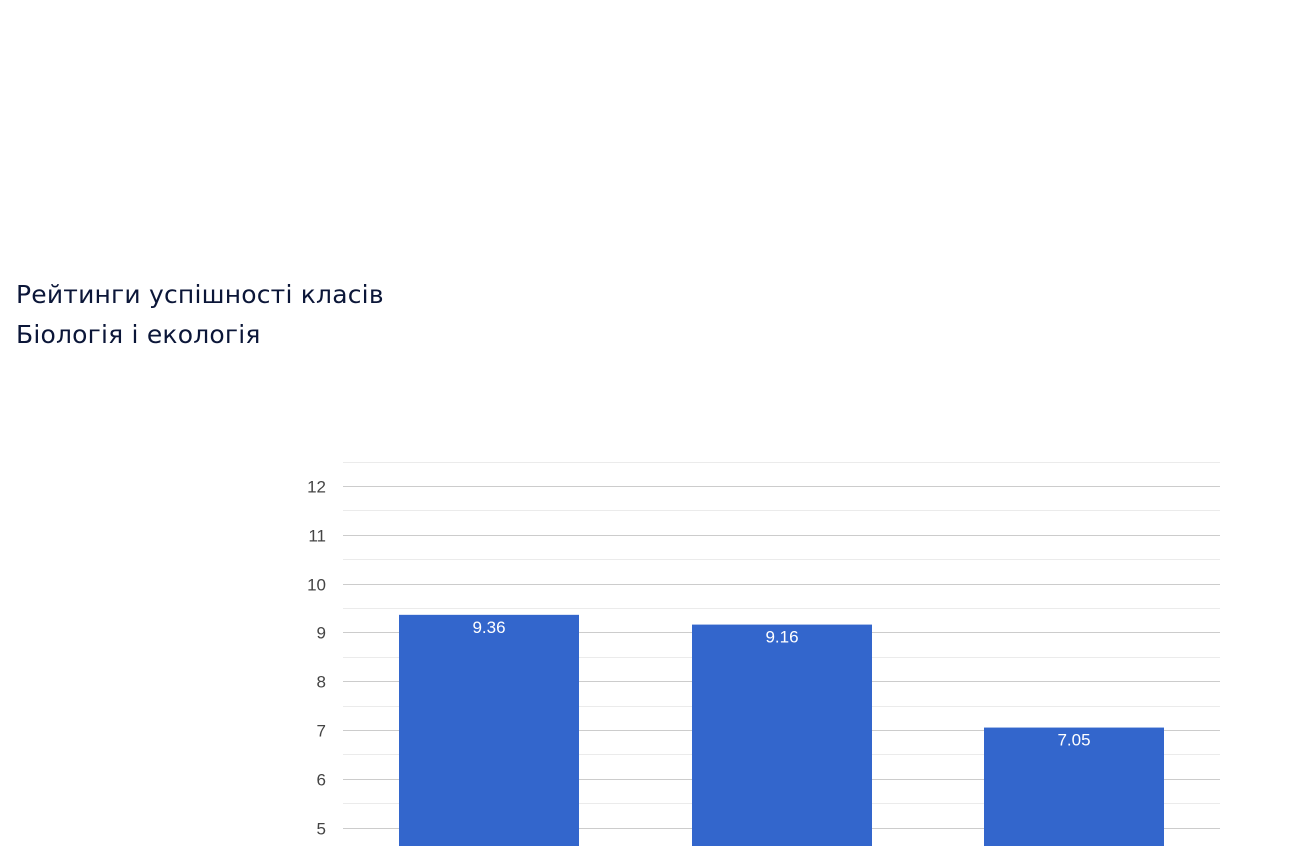 The height and width of the screenshot is (846, 1306). I want to click on y-tick-label: 7, so click(321, 731).